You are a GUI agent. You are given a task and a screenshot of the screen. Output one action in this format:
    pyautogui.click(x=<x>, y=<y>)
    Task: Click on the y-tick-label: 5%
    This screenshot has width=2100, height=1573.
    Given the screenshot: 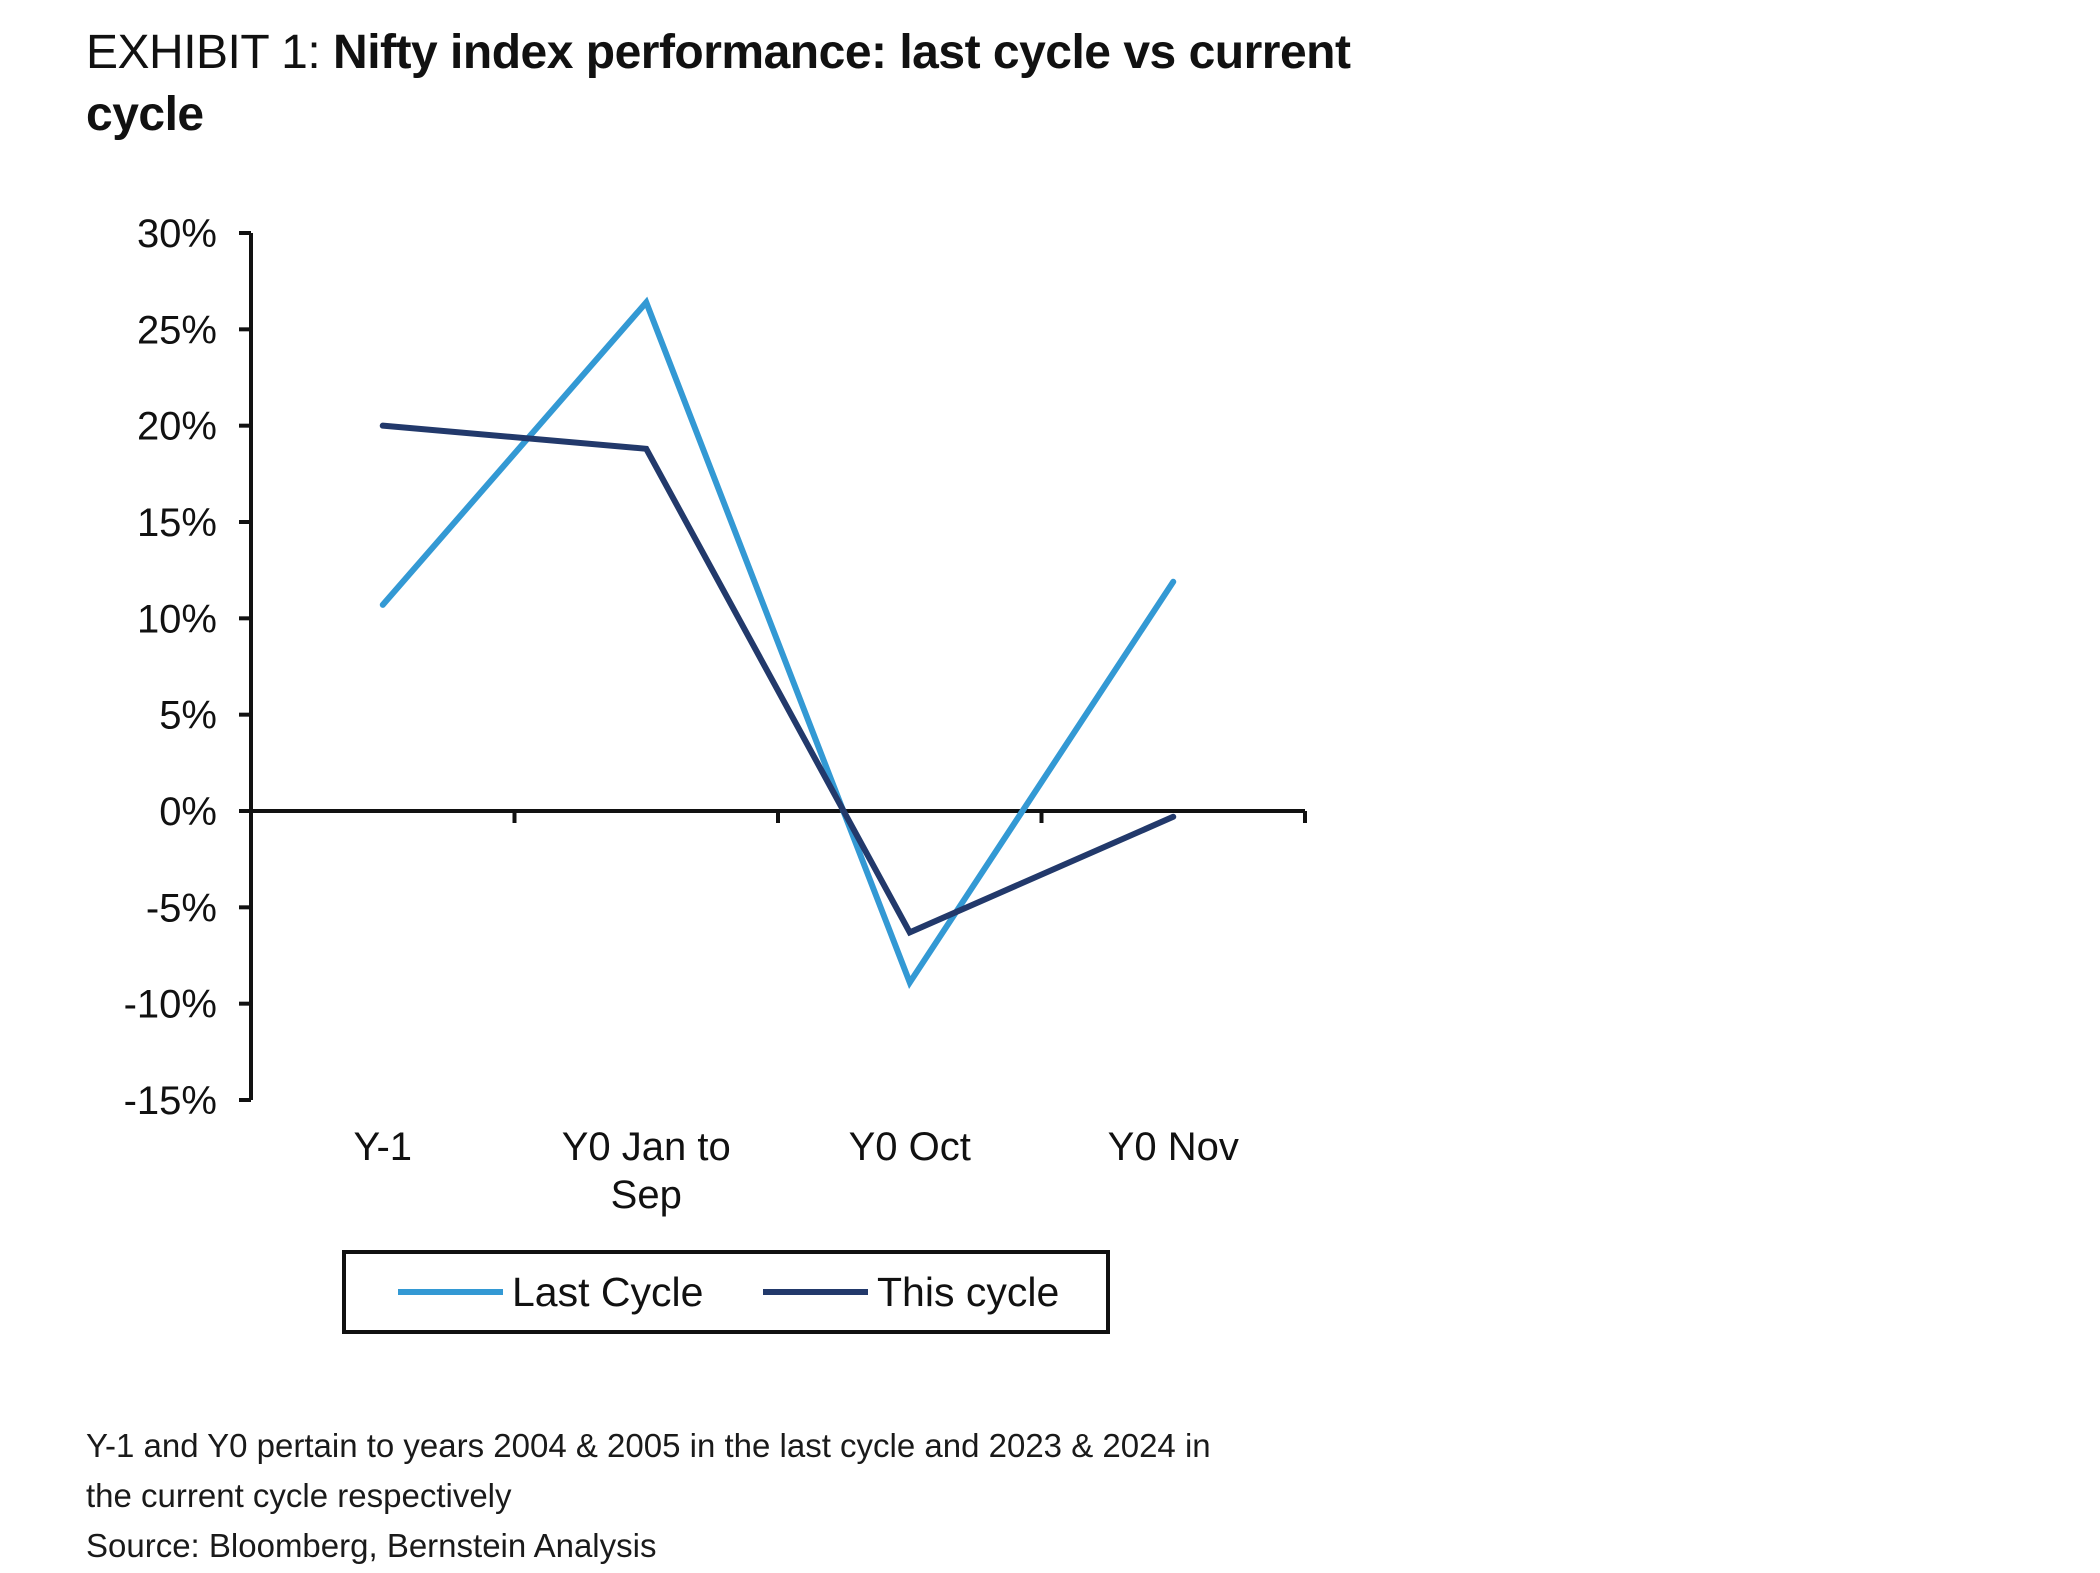 What is the action you would take?
    pyautogui.click(x=188, y=716)
    